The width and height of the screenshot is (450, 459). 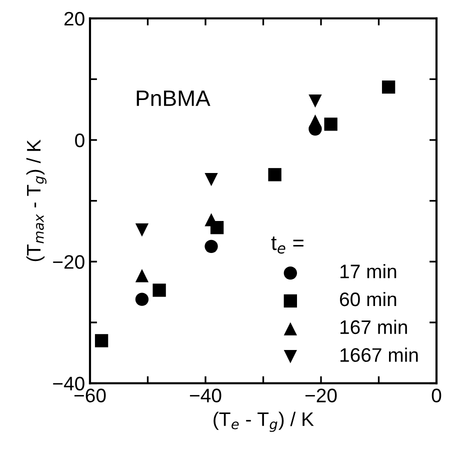 I want to click on y-tick-label: −40, so click(x=68, y=383).